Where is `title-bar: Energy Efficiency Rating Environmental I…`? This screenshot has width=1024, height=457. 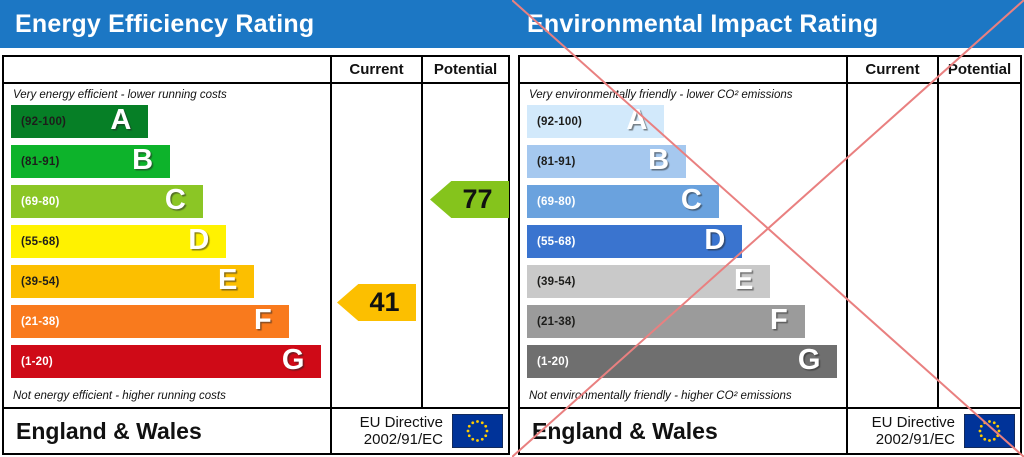
title-bar: Energy Efficiency Rating Environmental I… is located at coordinates (512, 24).